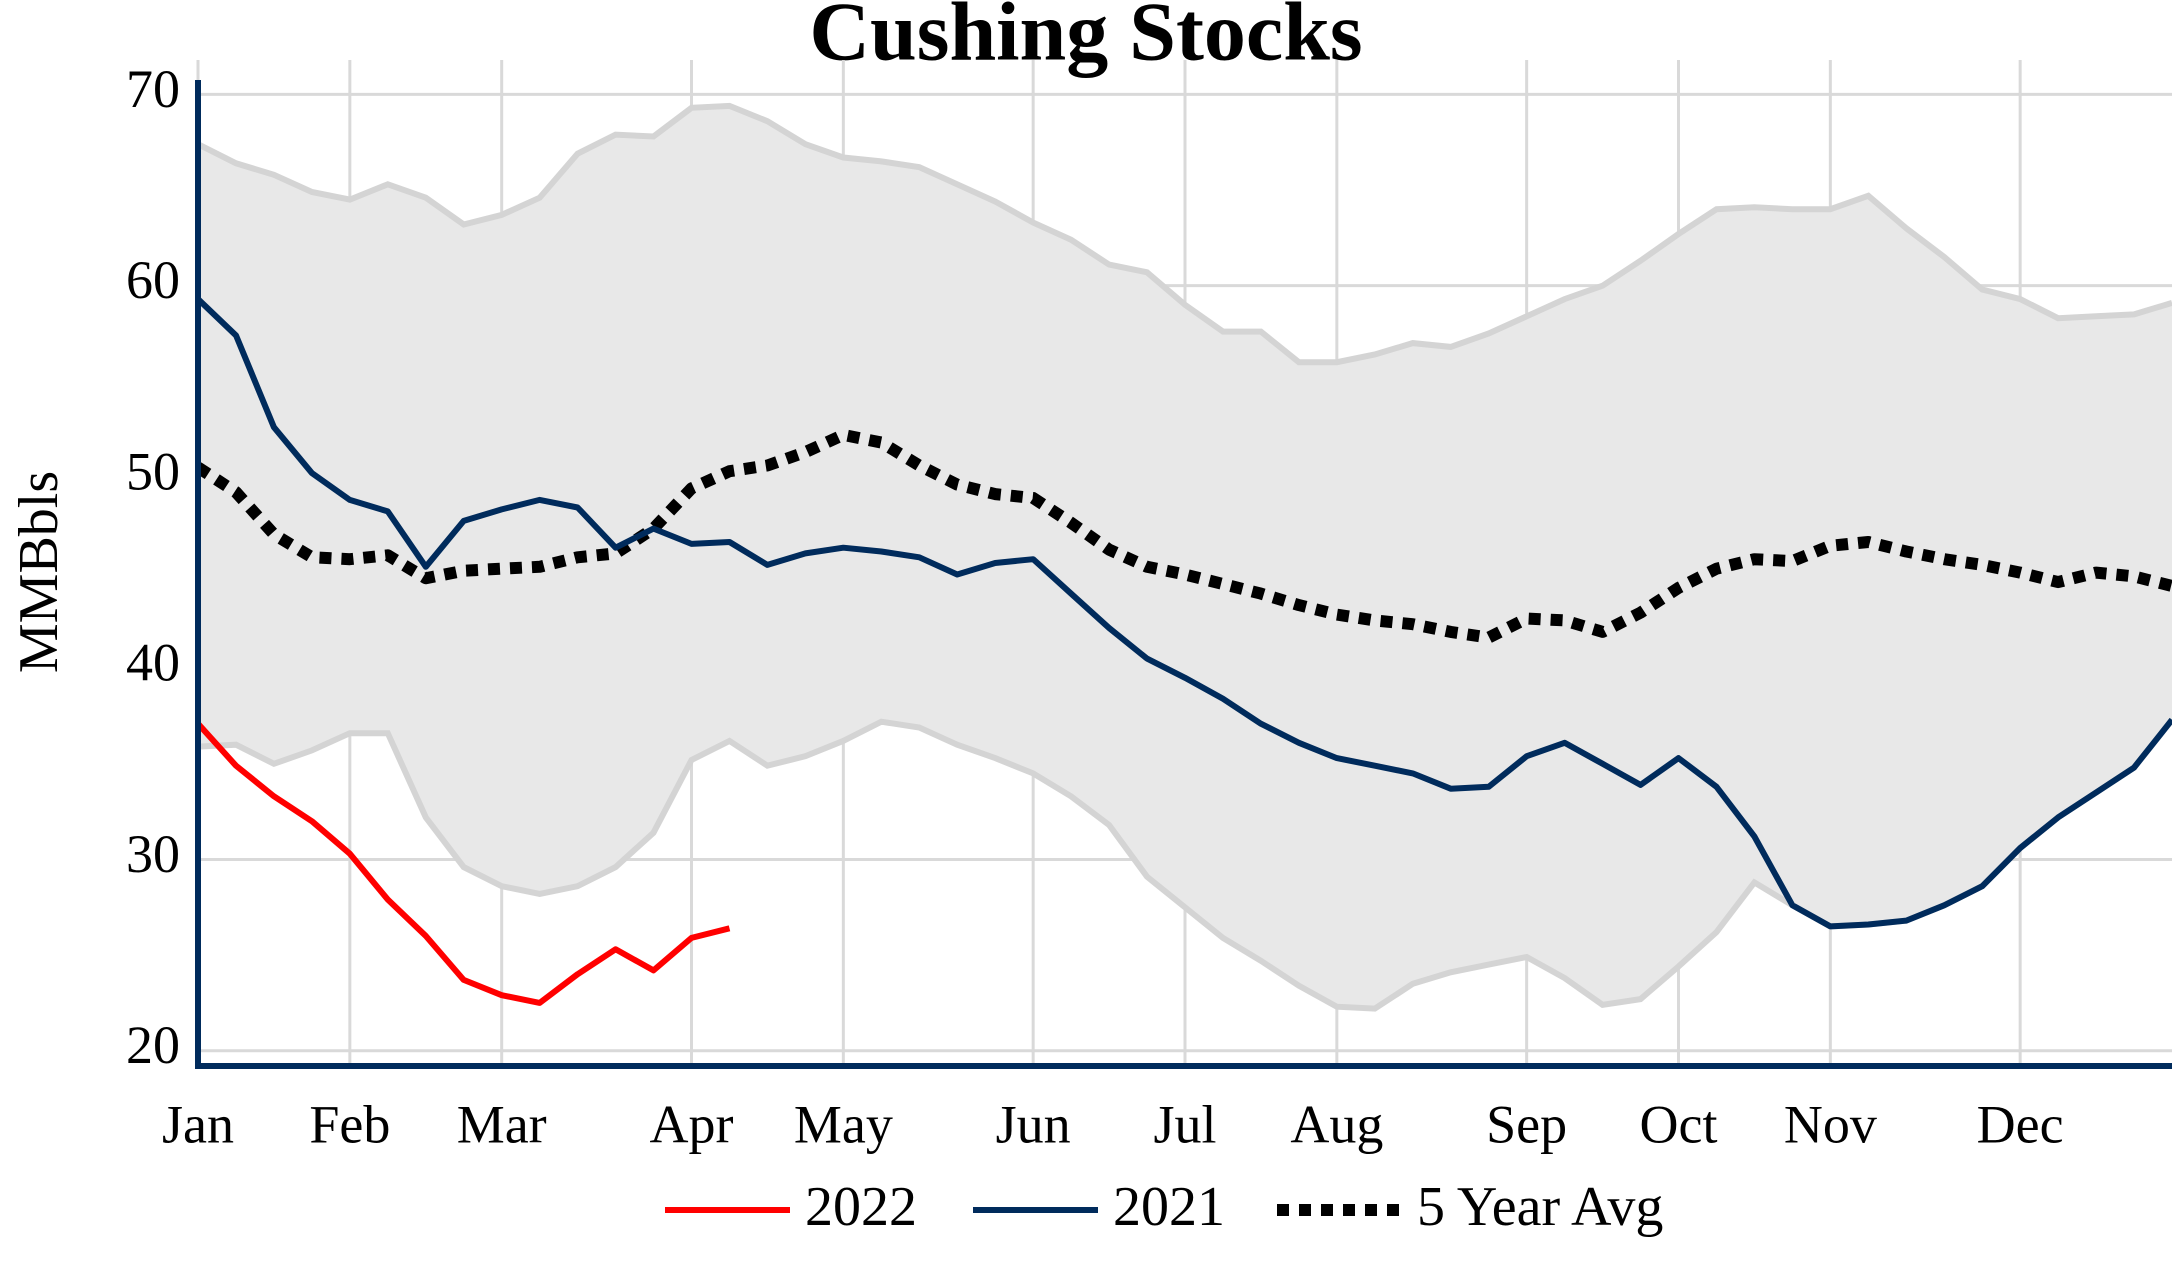 This screenshot has height=1276, width=2172. What do you see at coordinates (1540, 1207) in the screenshot?
I see `legend-label: 5 Year Avg` at bounding box center [1540, 1207].